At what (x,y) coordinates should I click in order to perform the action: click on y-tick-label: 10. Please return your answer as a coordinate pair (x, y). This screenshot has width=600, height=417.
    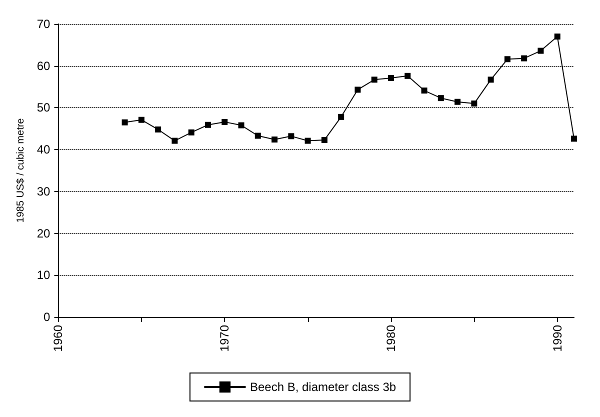
    Looking at the image, I should click on (43, 275).